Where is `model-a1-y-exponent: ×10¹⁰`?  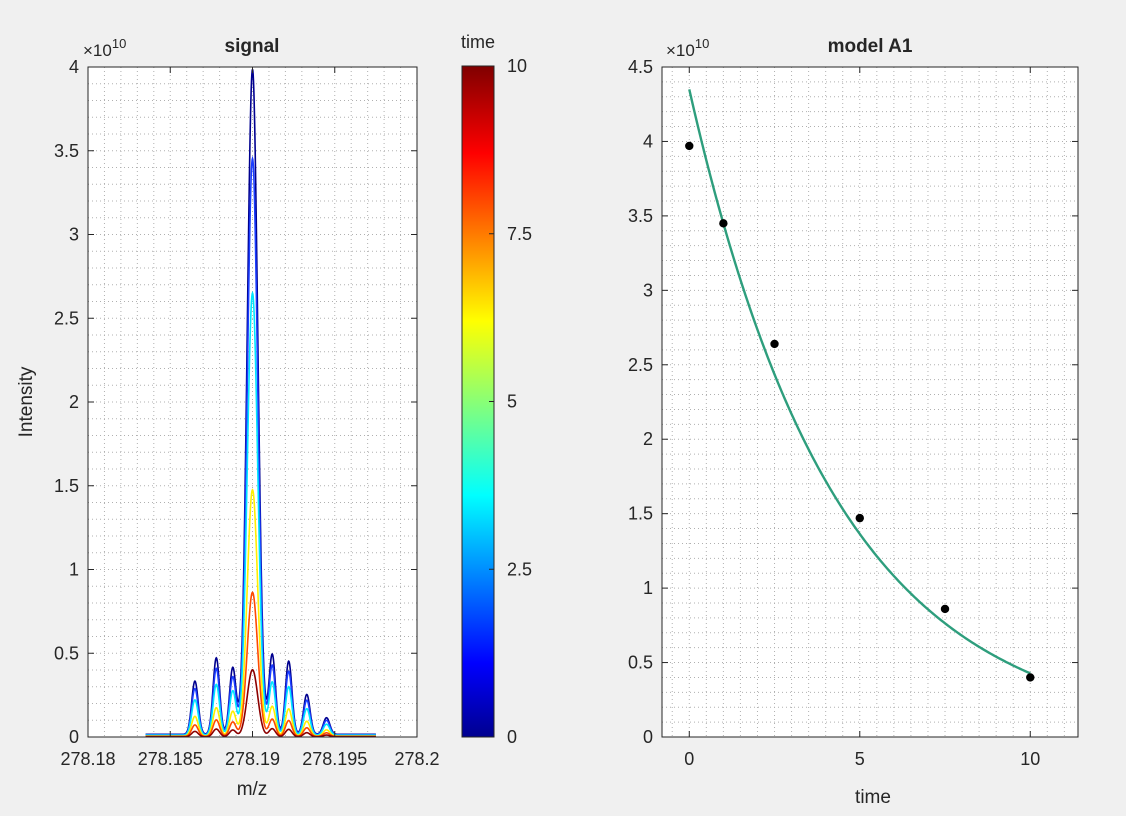
model-a1-y-exponent: ×10¹⁰ is located at coordinates (687, 48).